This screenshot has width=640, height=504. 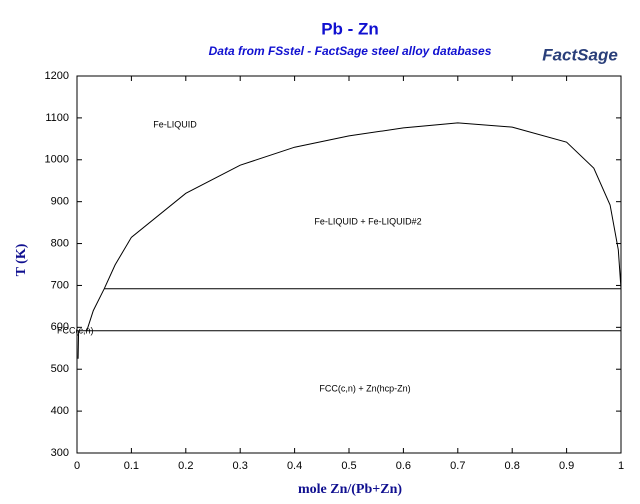 I want to click on x-tick-label: 0.7, so click(x=457, y=466).